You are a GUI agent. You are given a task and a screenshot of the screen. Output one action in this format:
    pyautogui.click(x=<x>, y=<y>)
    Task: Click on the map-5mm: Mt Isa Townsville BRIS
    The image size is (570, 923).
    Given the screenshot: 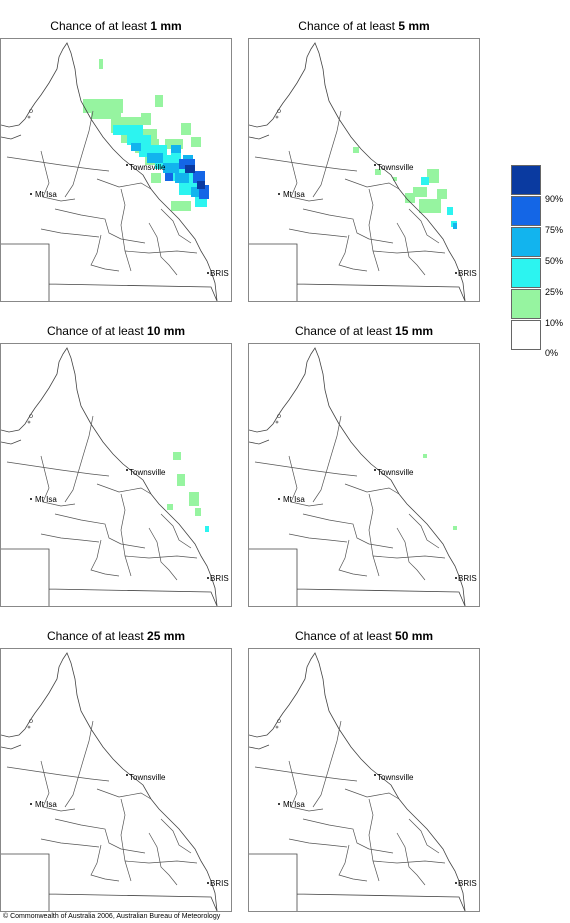 What is the action you would take?
    pyautogui.click(x=364, y=170)
    